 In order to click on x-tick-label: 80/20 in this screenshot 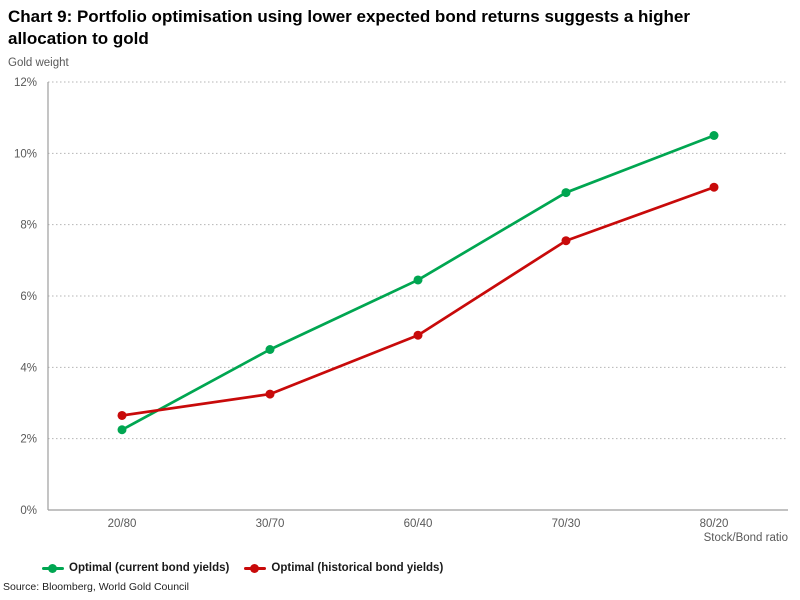, I will do `click(714, 524)`.